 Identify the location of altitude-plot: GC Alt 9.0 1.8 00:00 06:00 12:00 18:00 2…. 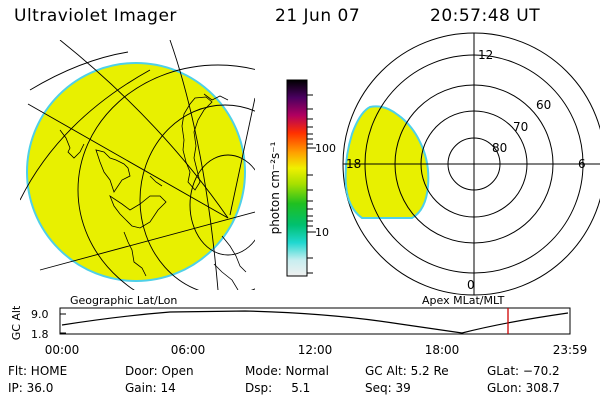
(298, 331).